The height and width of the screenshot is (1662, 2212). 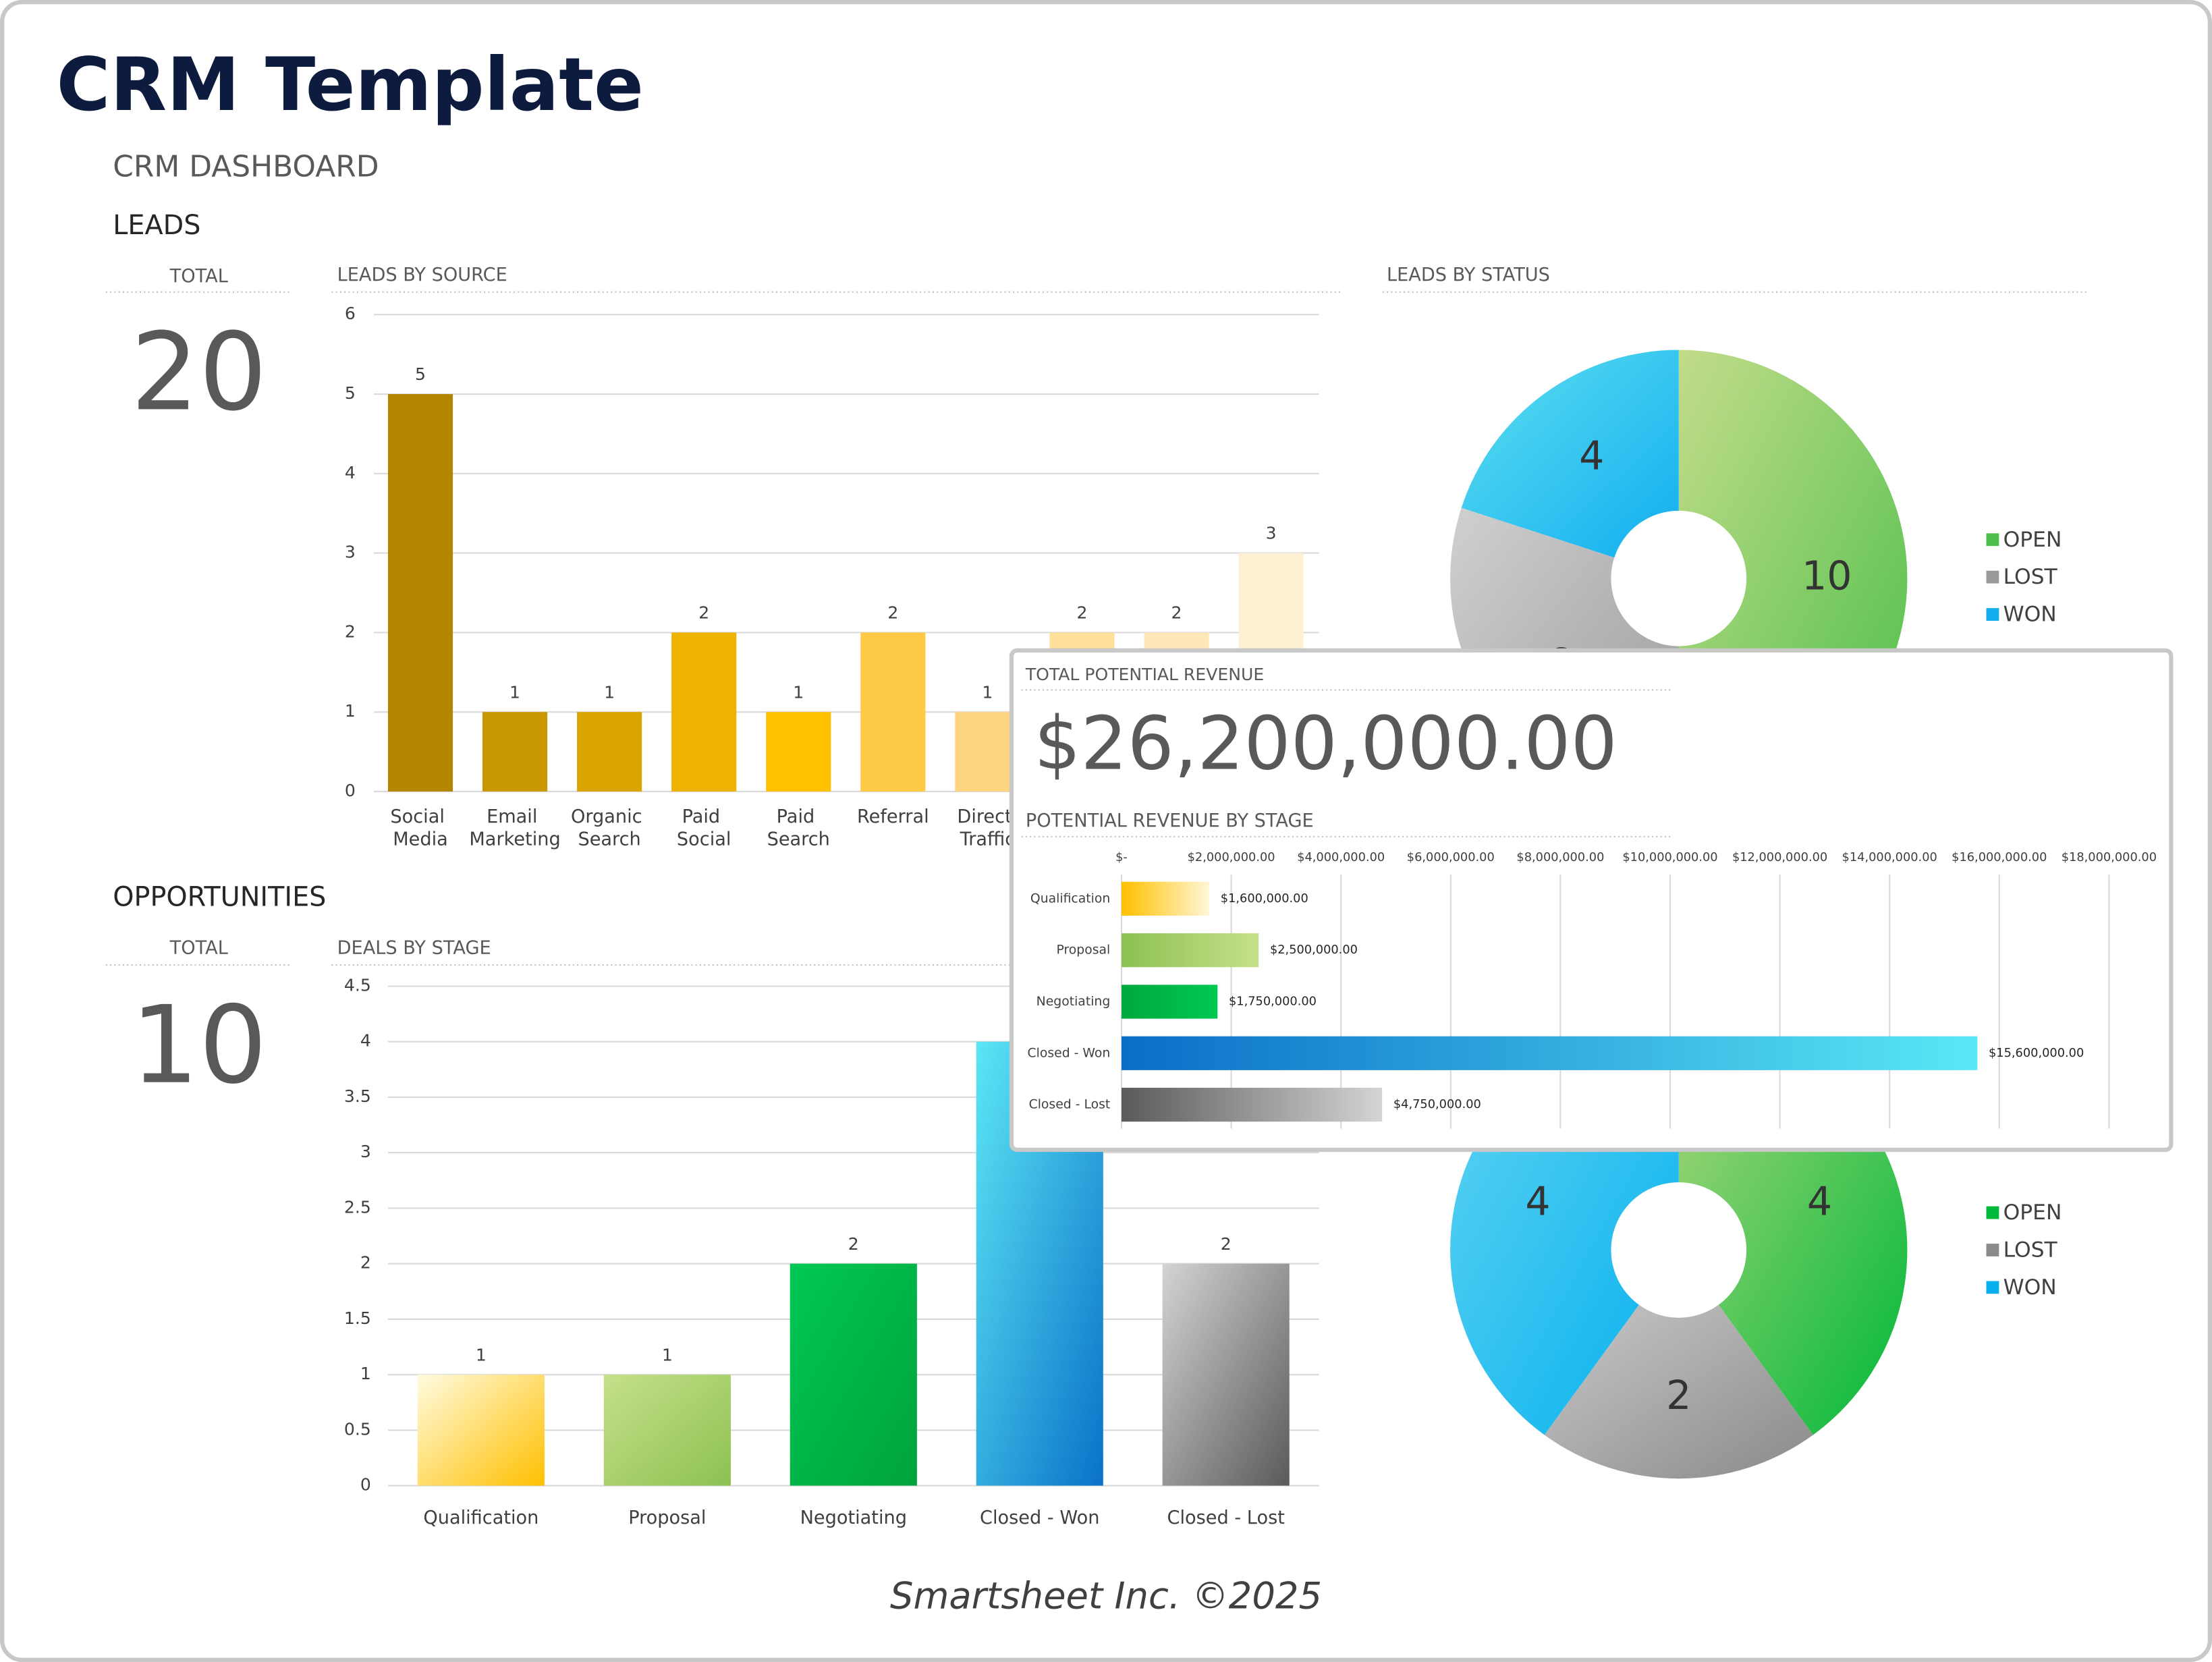 What do you see at coordinates (1231, 857) in the screenshot?
I see `x-tick-label: $2,000,000.00` at bounding box center [1231, 857].